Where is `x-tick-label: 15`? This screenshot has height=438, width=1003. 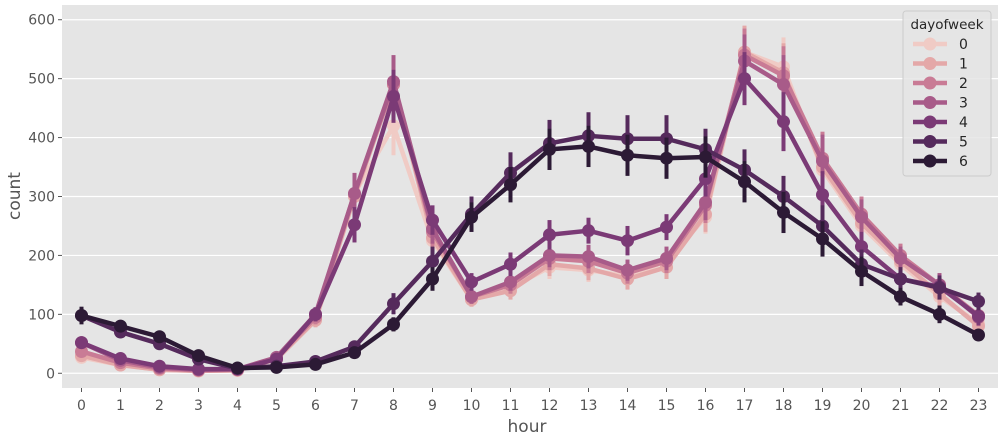 x-tick-label: 15 is located at coordinates (667, 406).